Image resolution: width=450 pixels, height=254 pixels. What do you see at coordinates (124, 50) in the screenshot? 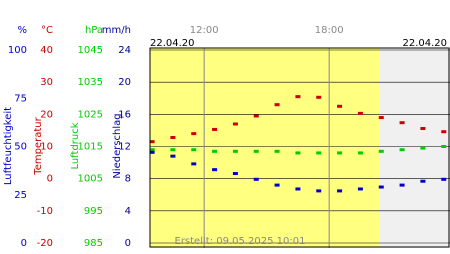
I see `y-tick-label: 24` at bounding box center [124, 50].